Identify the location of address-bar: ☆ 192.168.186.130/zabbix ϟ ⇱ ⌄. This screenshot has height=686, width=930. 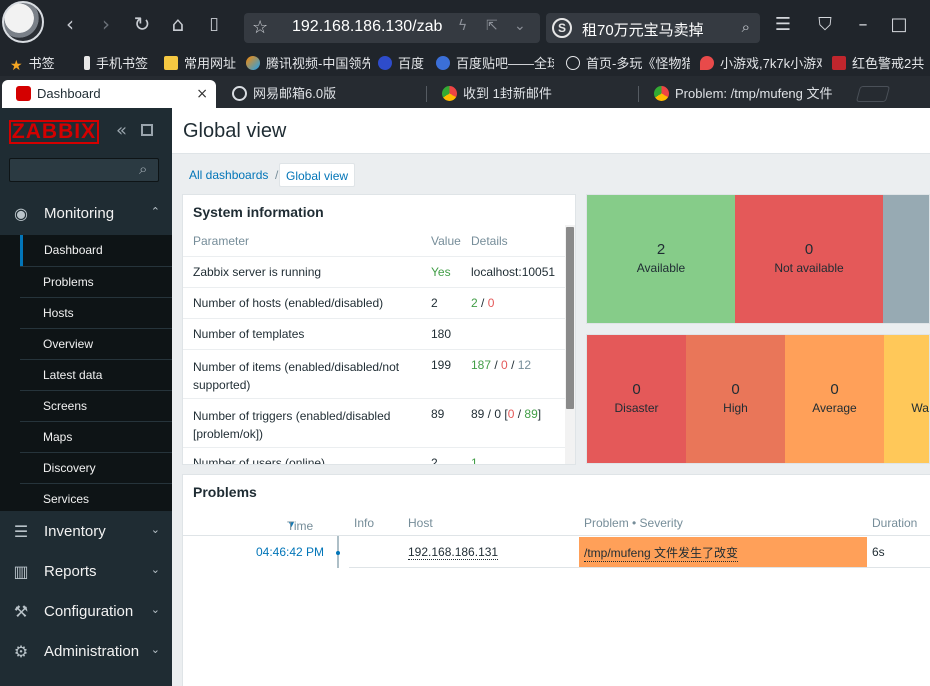
(392, 28).